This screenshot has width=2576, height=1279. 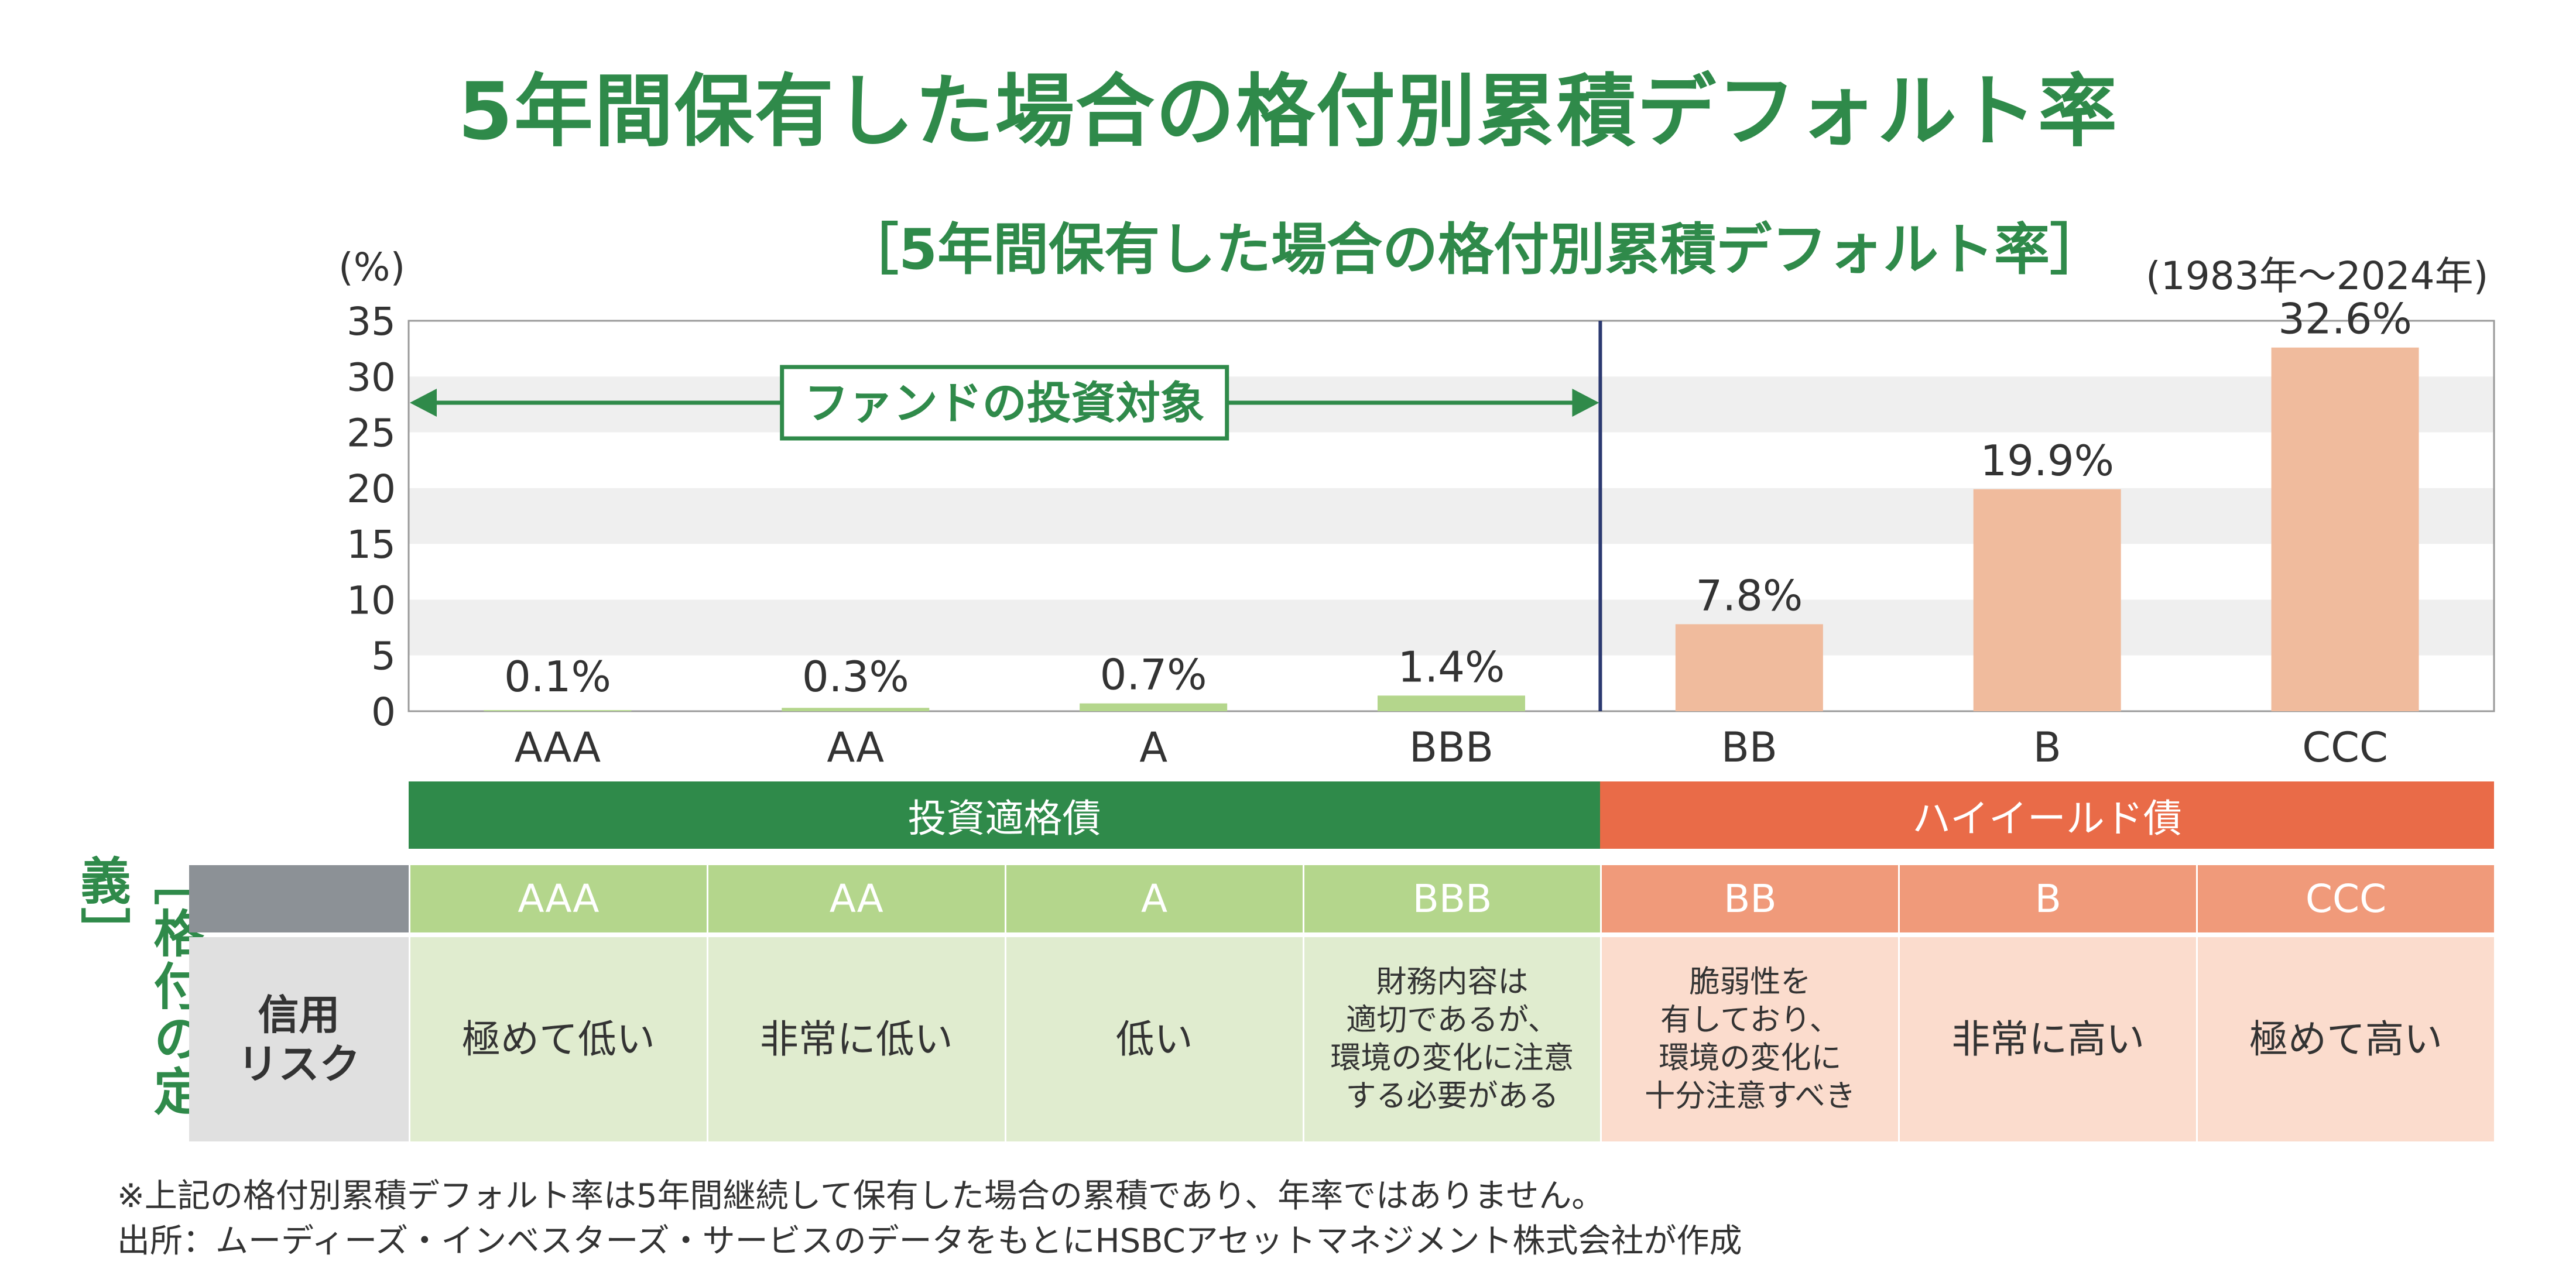 I want to click on y-tick-label: 25, so click(x=371, y=433).